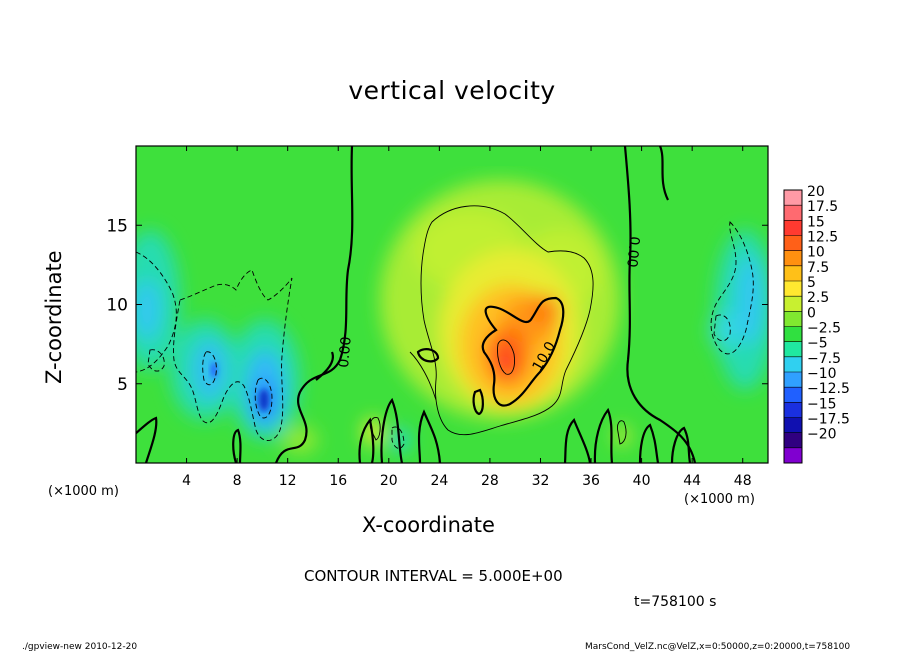 This screenshot has height=654, width=904. What do you see at coordinates (811, 283) in the screenshot?
I see `colorbar-label: 5` at bounding box center [811, 283].